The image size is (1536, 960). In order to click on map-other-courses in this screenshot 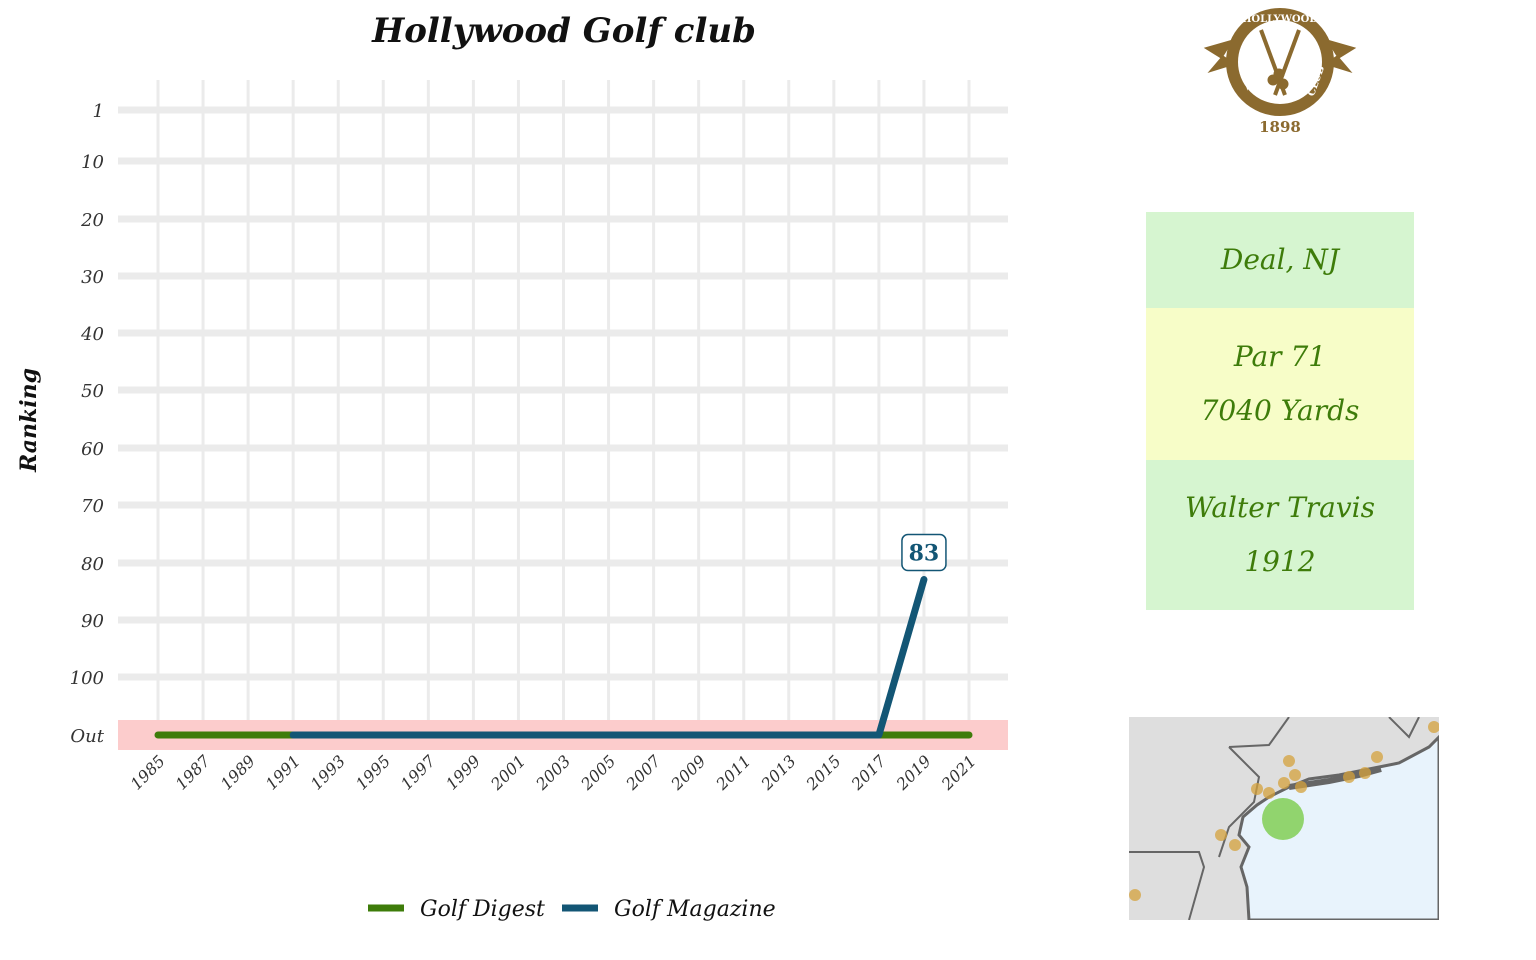, I will do `click(1284, 811)`.